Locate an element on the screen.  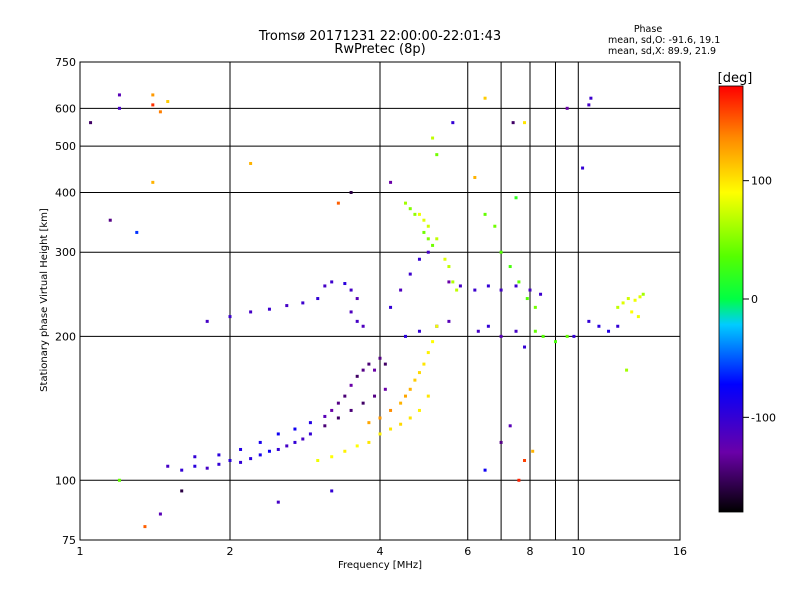
y-tick-labels: 75 100 200 300 400 500 600 750 is located at coordinates (65, 301).